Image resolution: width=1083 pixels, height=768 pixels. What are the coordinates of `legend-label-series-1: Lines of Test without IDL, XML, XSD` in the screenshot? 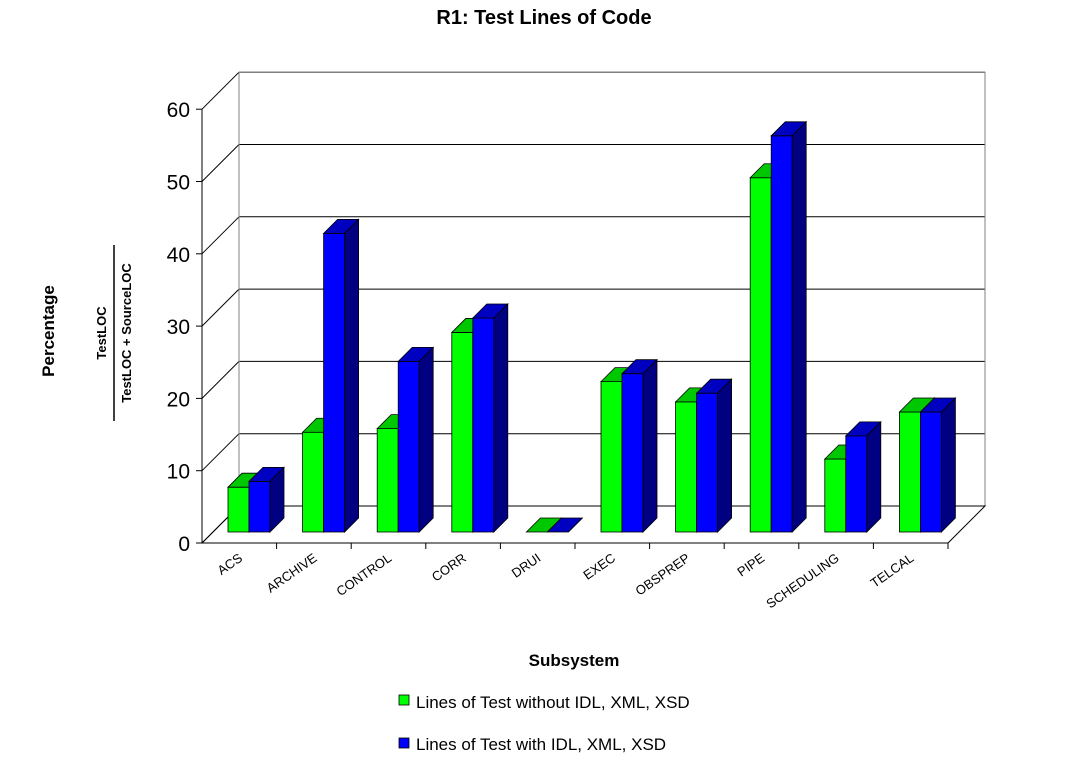 It's located at (553, 702).